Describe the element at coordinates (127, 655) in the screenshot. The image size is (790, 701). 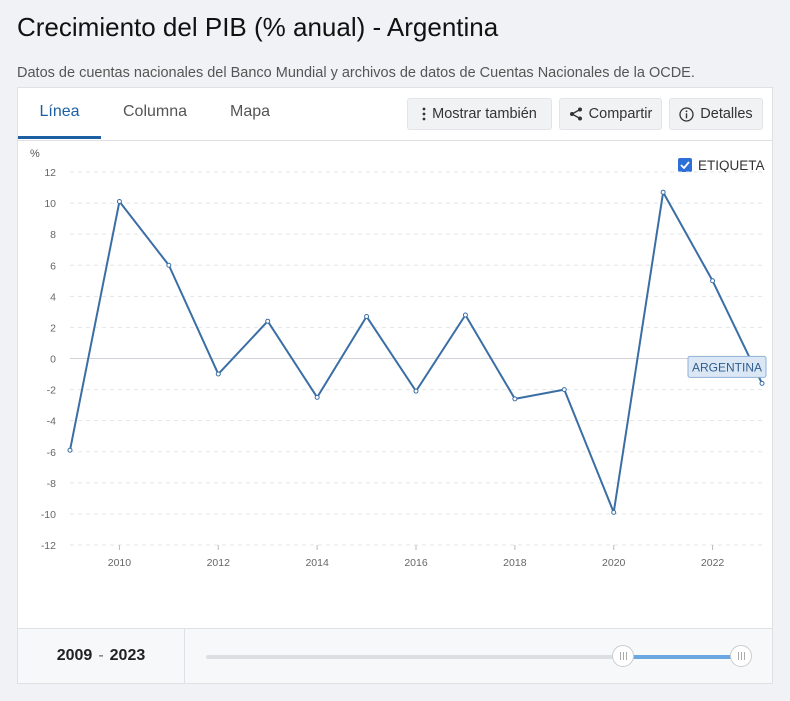
I see `range-end: 2023` at that location.